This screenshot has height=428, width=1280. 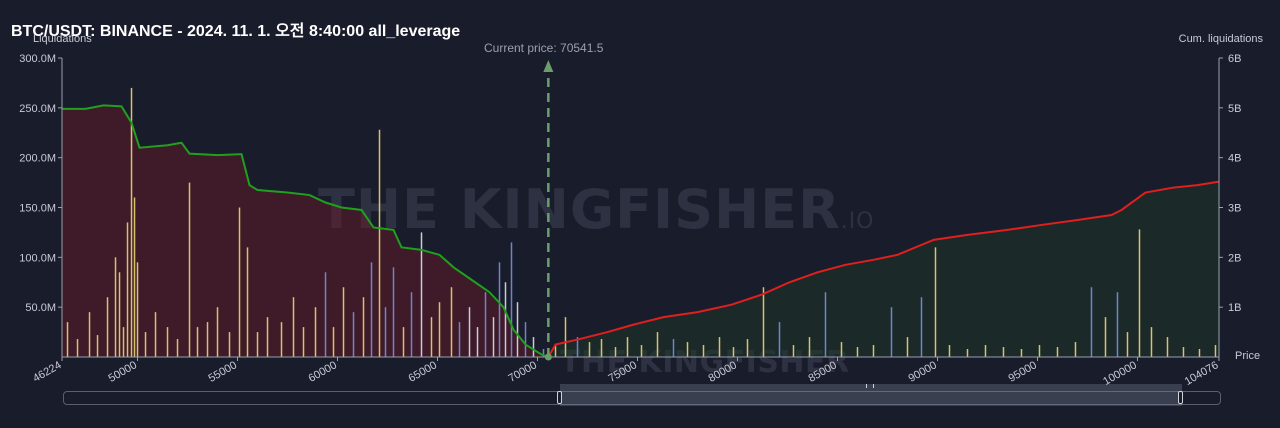 What do you see at coordinates (37, 59) in the screenshot?
I see `left-tick-label: 300.0M` at bounding box center [37, 59].